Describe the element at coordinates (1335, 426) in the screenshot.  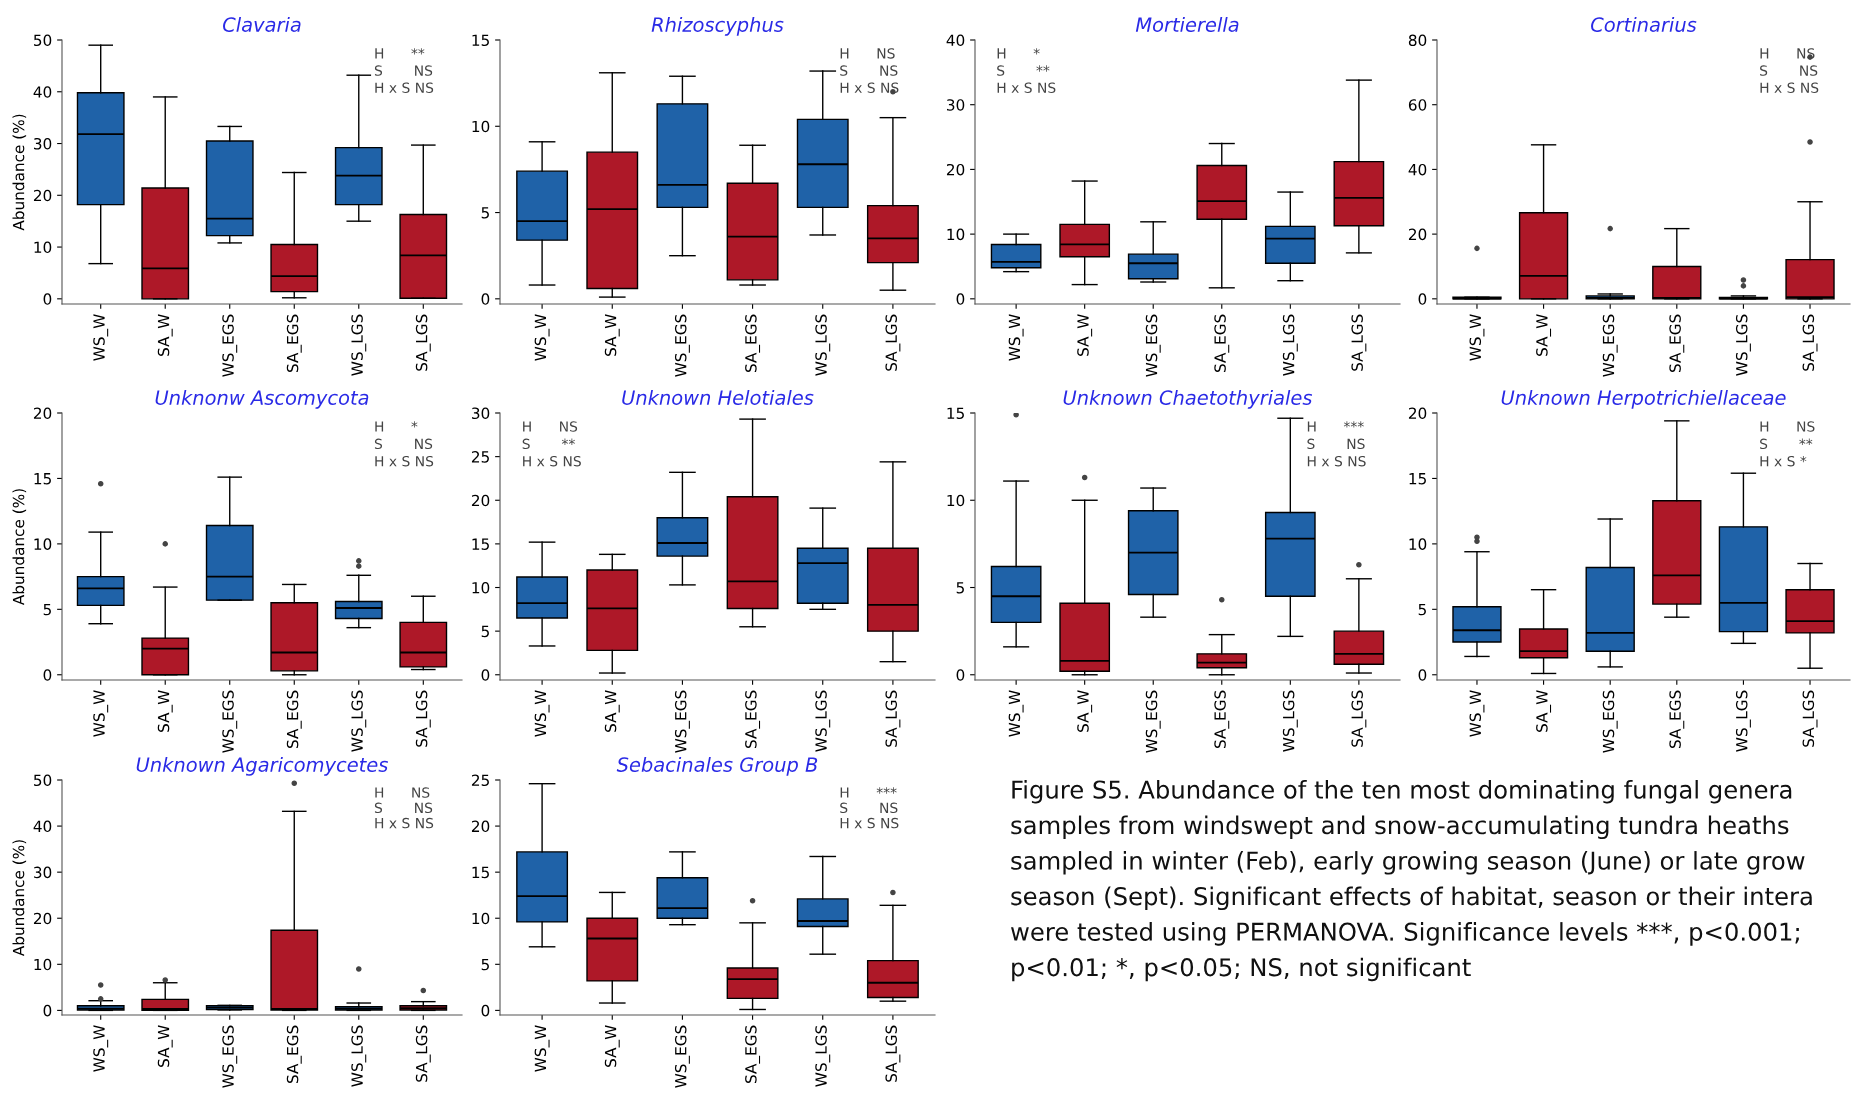
I see `annotation: H ***` at that location.